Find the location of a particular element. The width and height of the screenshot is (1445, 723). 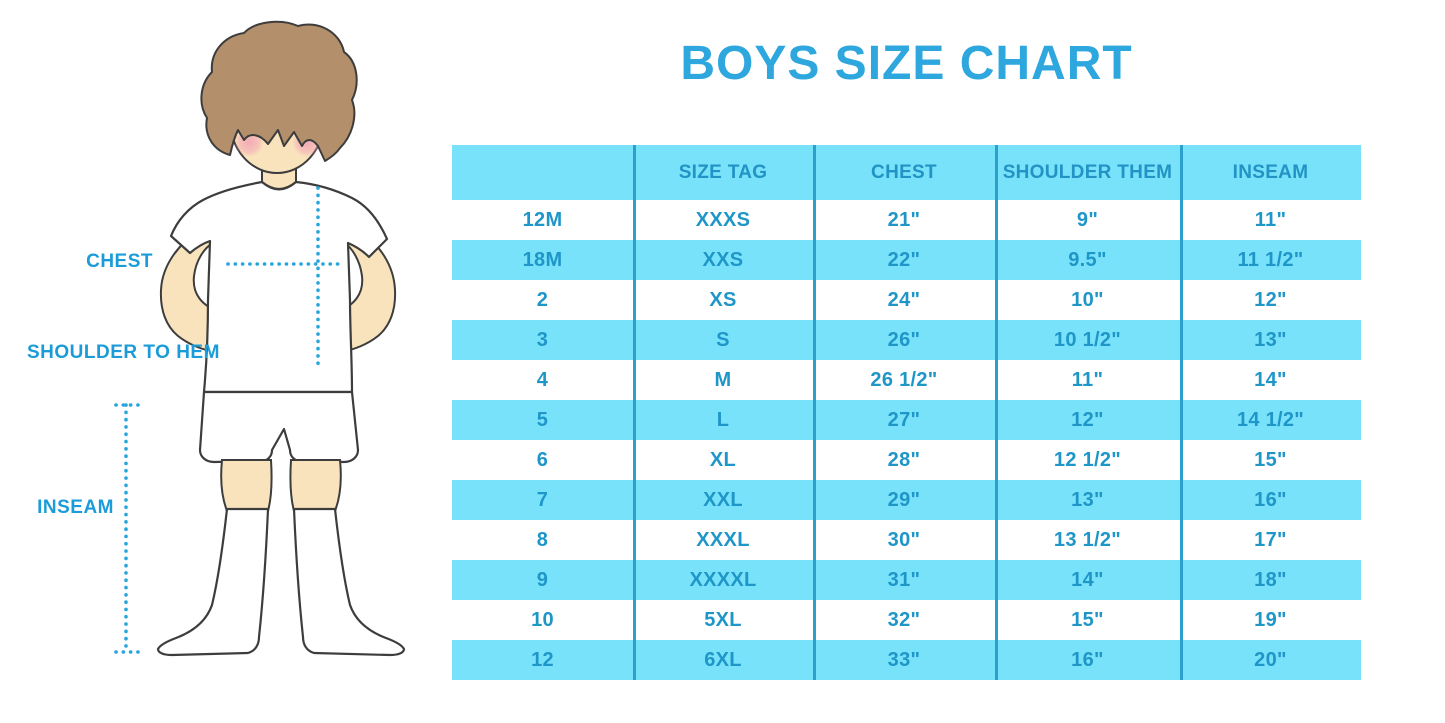

left-leg is located at coordinates (246, 485).